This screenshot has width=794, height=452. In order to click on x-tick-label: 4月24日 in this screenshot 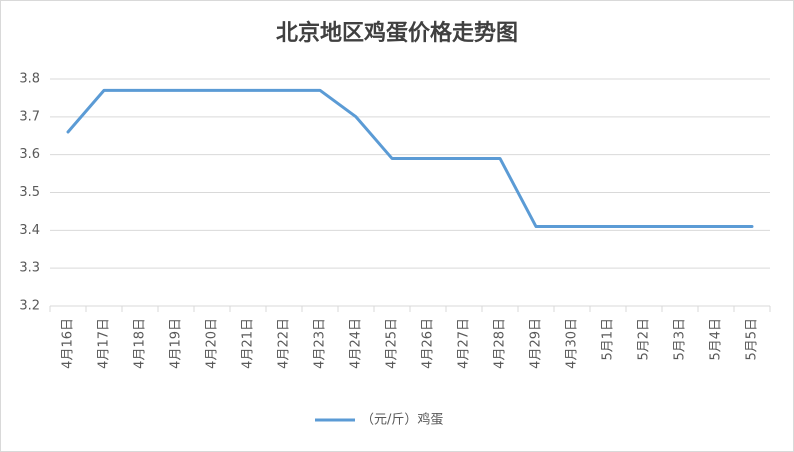, I will do `click(356, 343)`.